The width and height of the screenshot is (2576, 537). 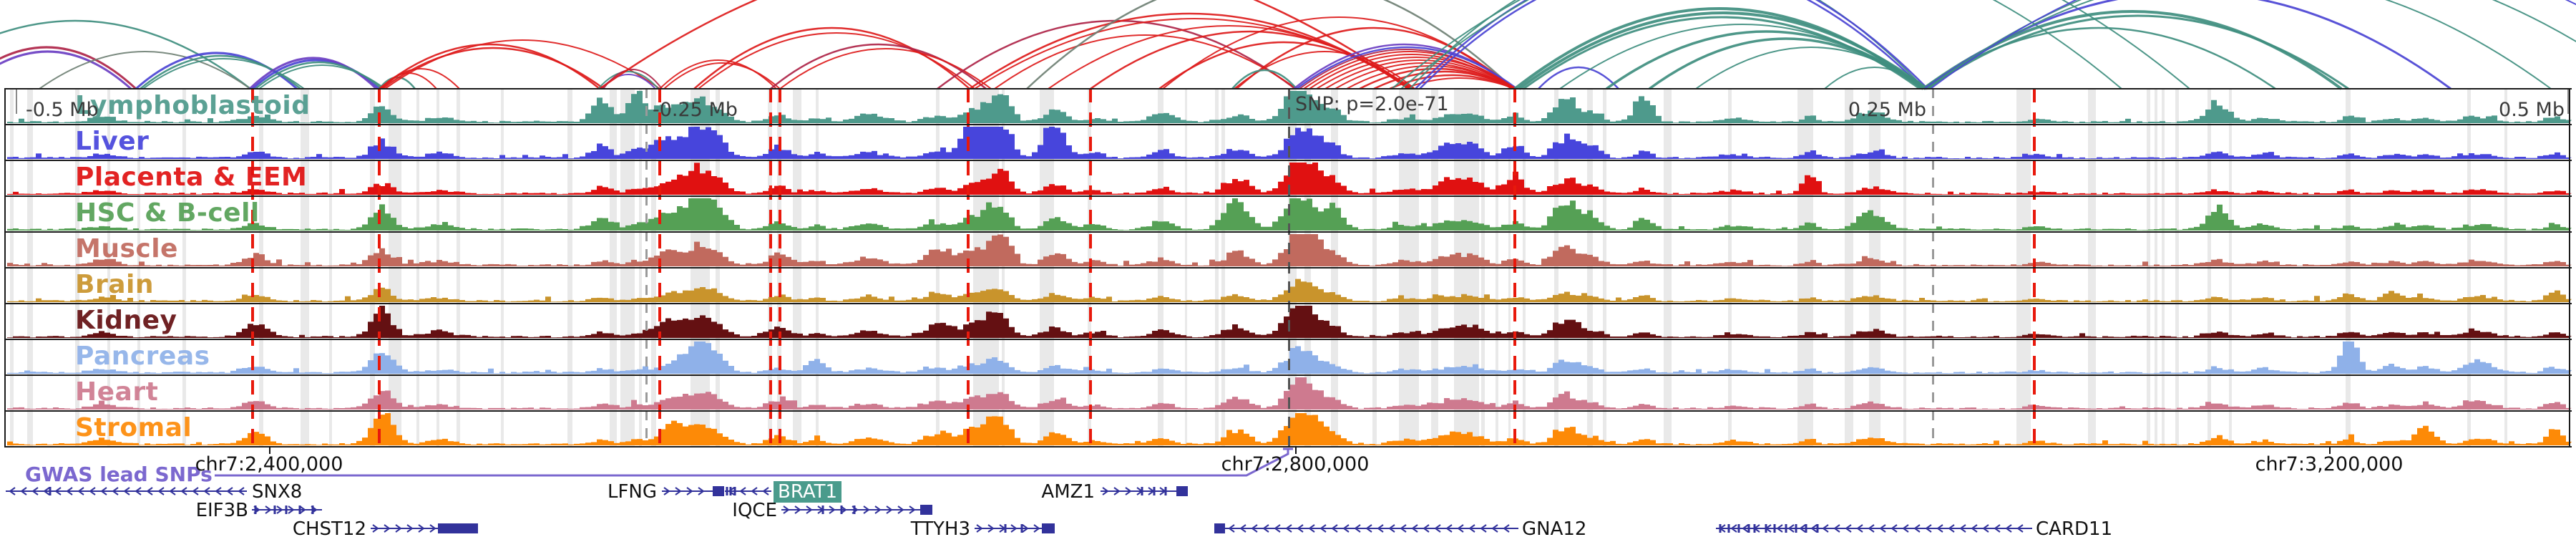 What do you see at coordinates (126, 320) in the screenshot?
I see `track-label: Kidney` at bounding box center [126, 320].